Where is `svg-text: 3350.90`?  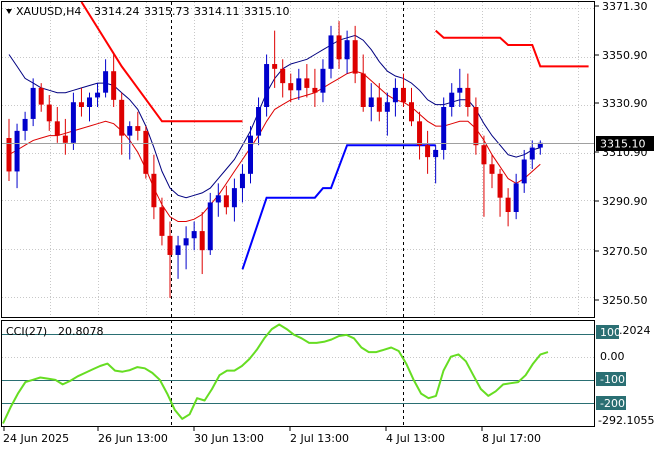
svg-text: 3350.90 is located at coordinates (625, 55).